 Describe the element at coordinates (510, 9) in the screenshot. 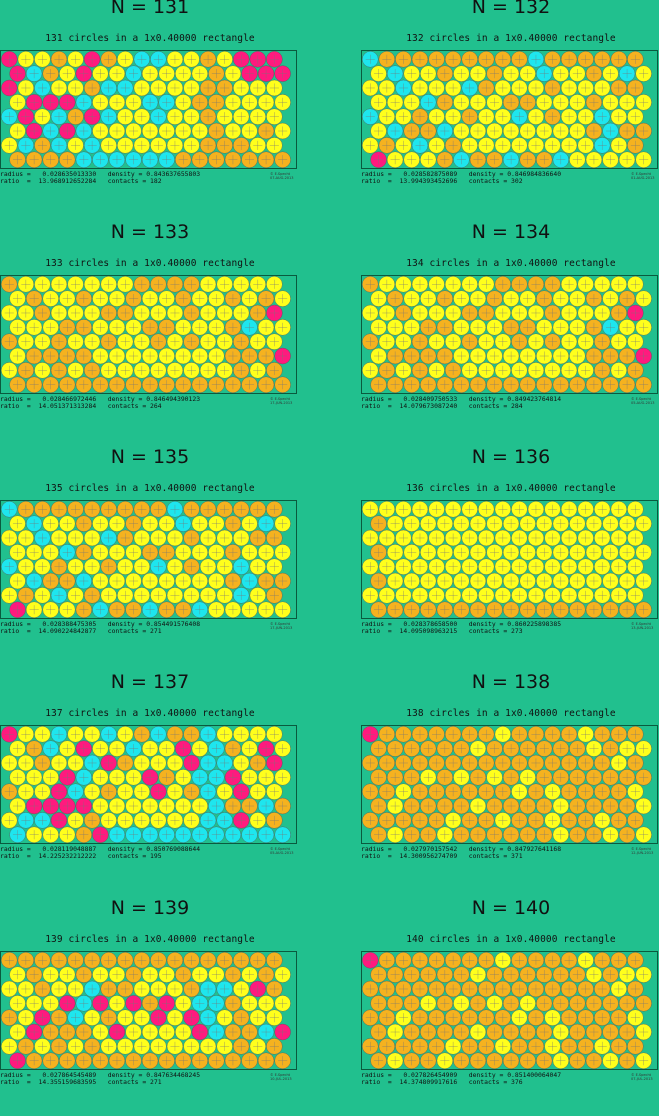

I see `panel-n-label: N = 132` at that location.